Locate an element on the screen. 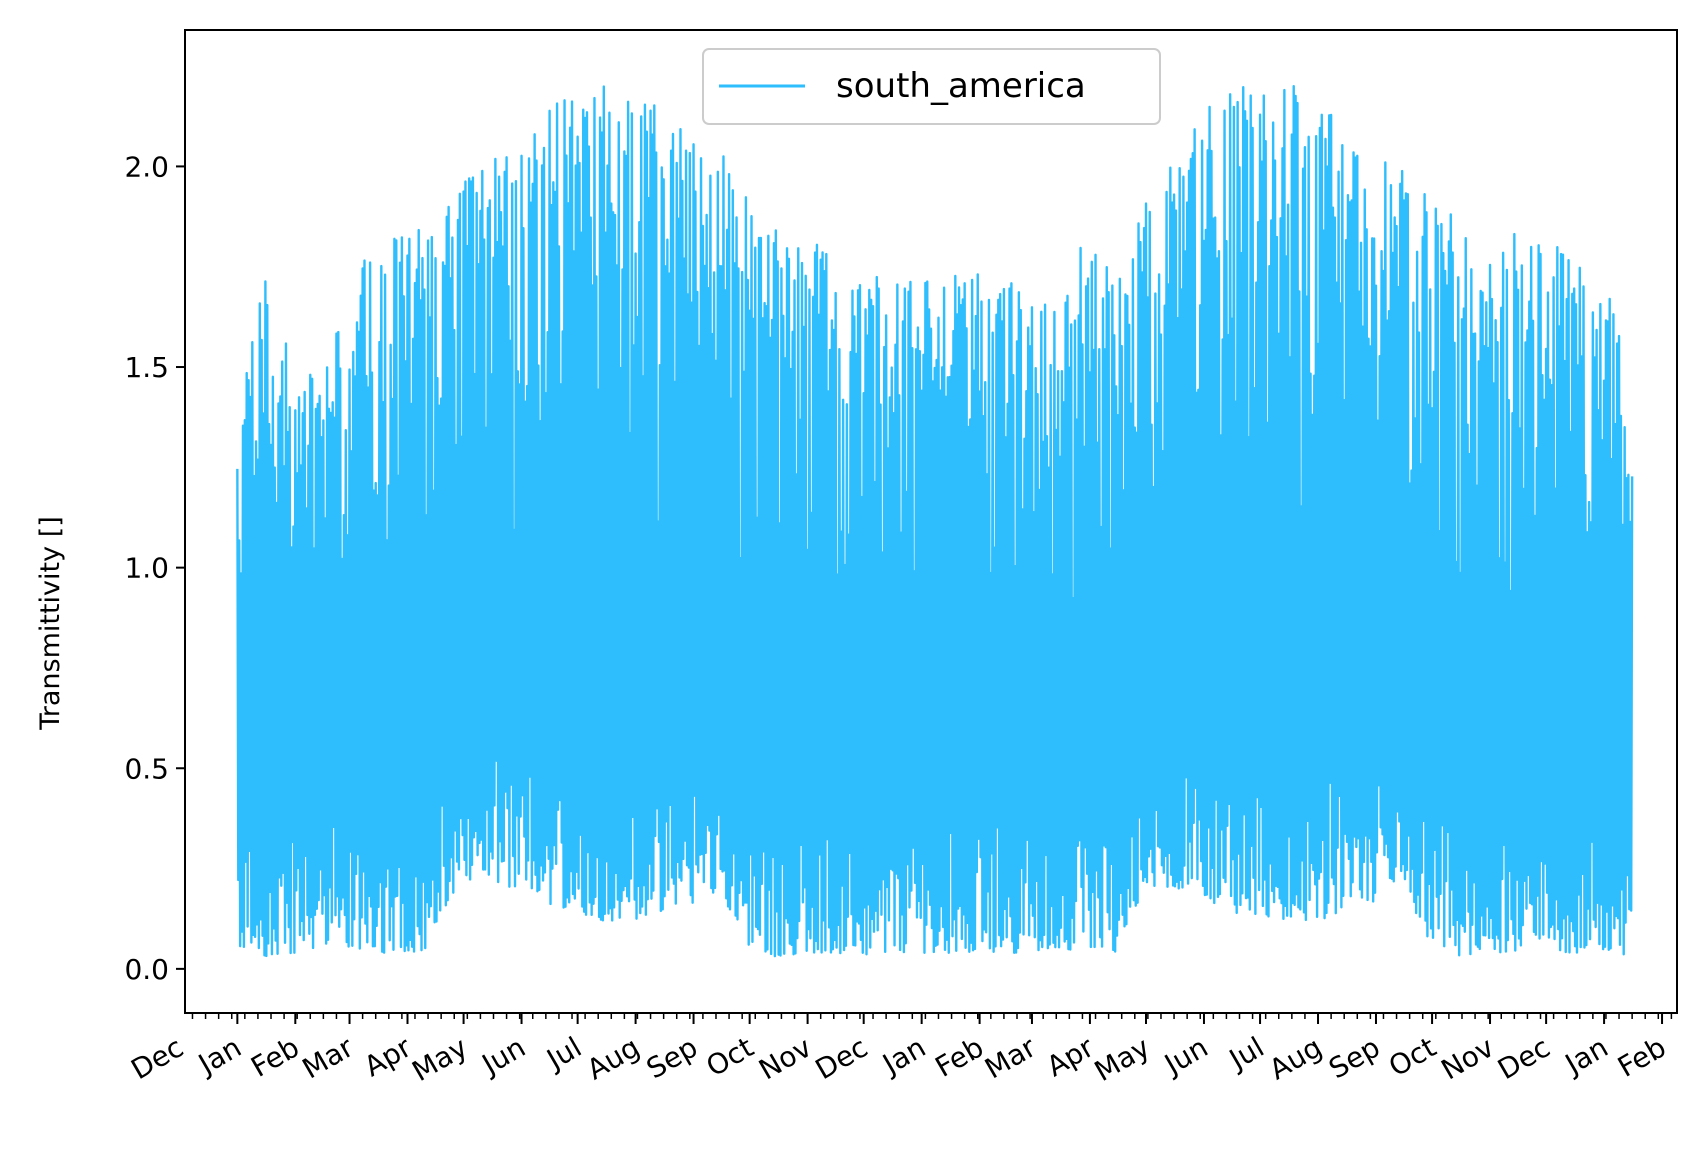 This screenshot has height=1152, width=1702. y-tick-label: 1.0 is located at coordinates (146, 568).